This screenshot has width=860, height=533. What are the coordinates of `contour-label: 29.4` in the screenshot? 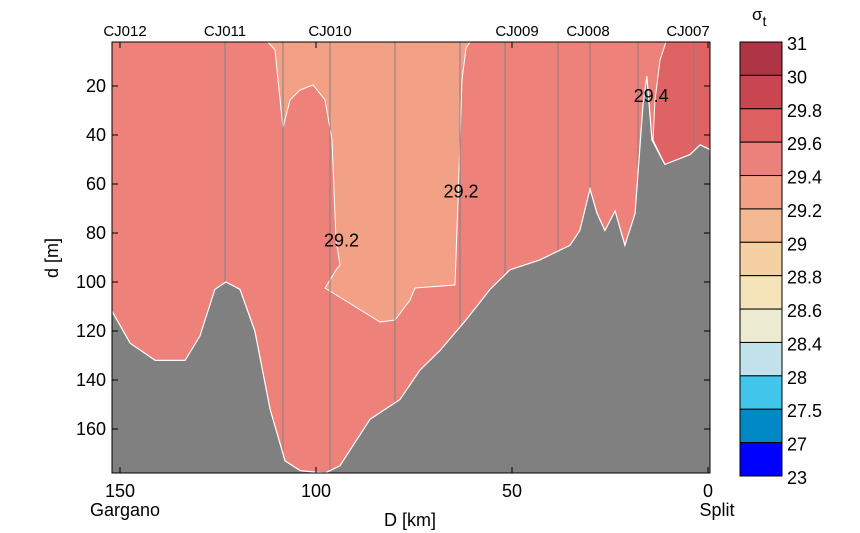 It's located at (651, 96).